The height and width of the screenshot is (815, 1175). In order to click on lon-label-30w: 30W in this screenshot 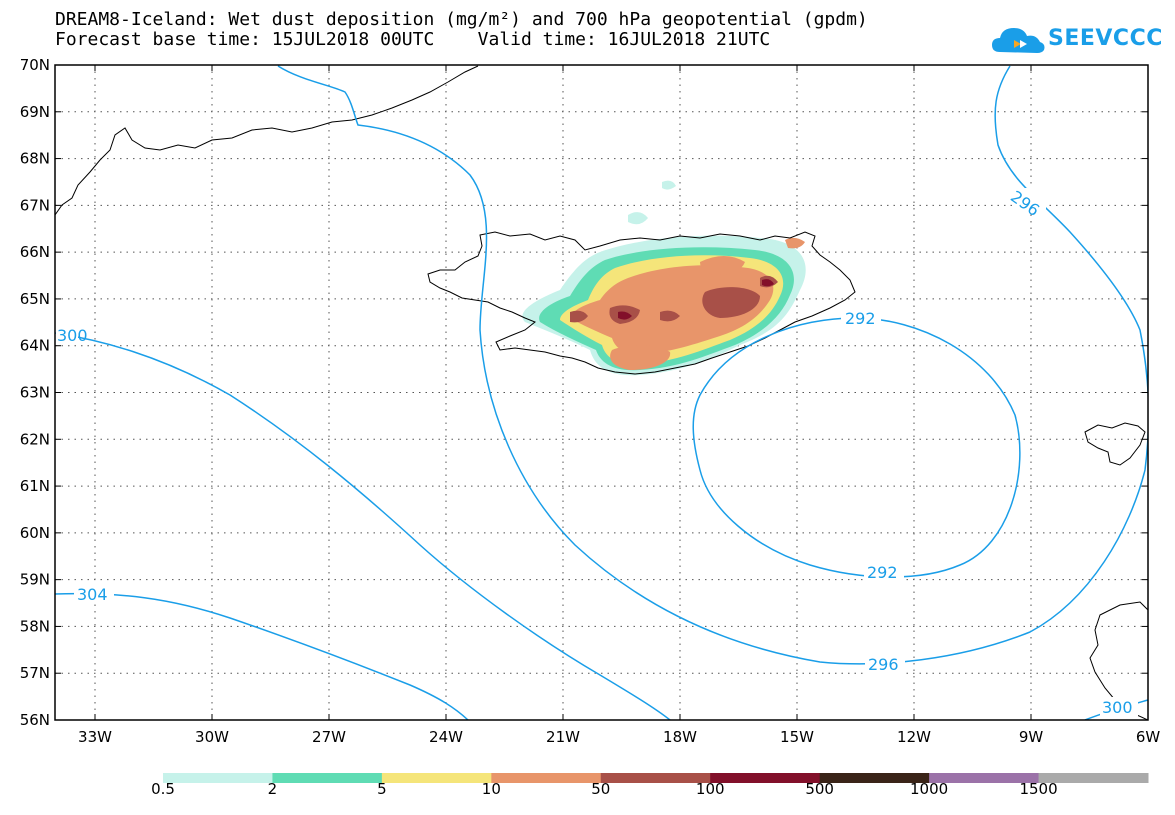, I will do `click(212, 737)`.